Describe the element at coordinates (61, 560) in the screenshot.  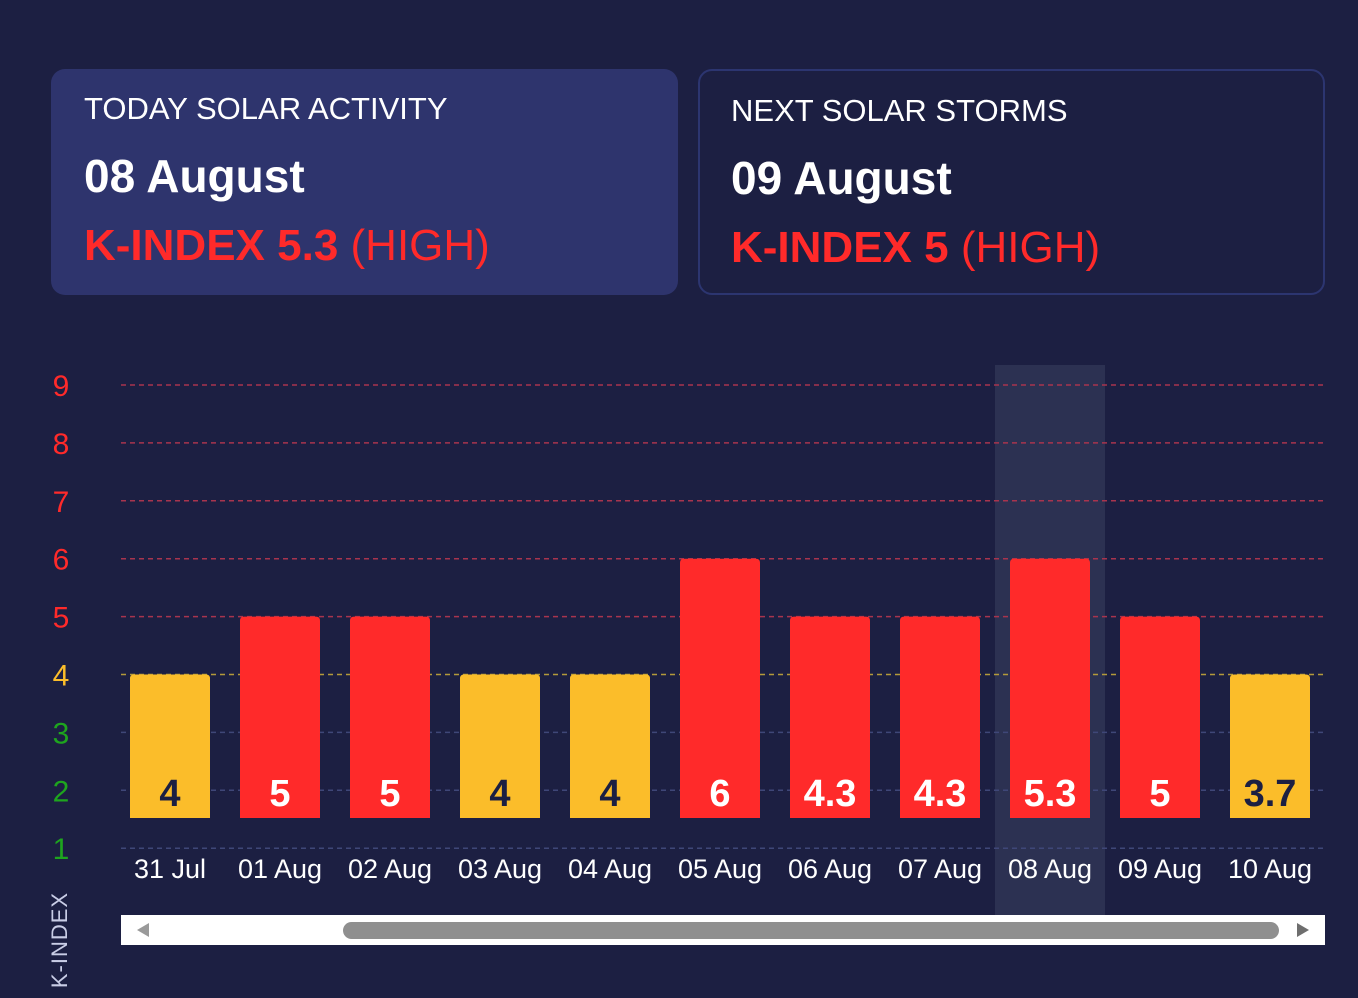
I see `y-tick-label: 6` at that location.